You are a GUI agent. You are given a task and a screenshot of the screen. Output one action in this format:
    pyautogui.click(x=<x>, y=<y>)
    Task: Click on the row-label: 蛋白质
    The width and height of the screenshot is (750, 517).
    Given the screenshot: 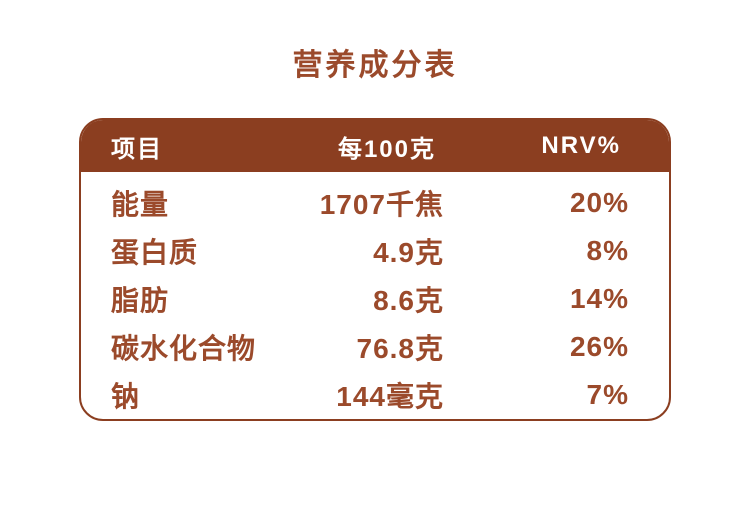 What is the action you would take?
    pyautogui.click(x=155, y=252)
    